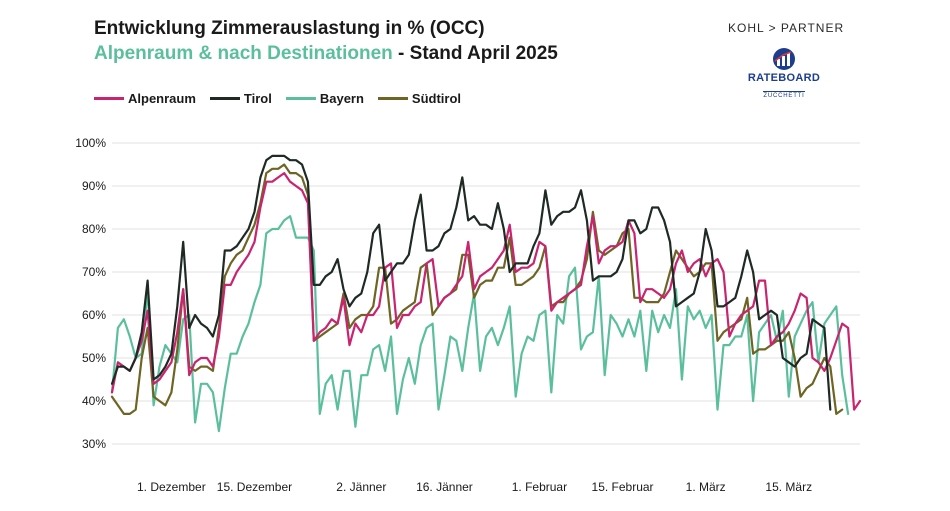 The width and height of the screenshot is (950, 511). What do you see at coordinates (257, 98) in the screenshot?
I see `legend-label-tirol: Tirol` at bounding box center [257, 98].